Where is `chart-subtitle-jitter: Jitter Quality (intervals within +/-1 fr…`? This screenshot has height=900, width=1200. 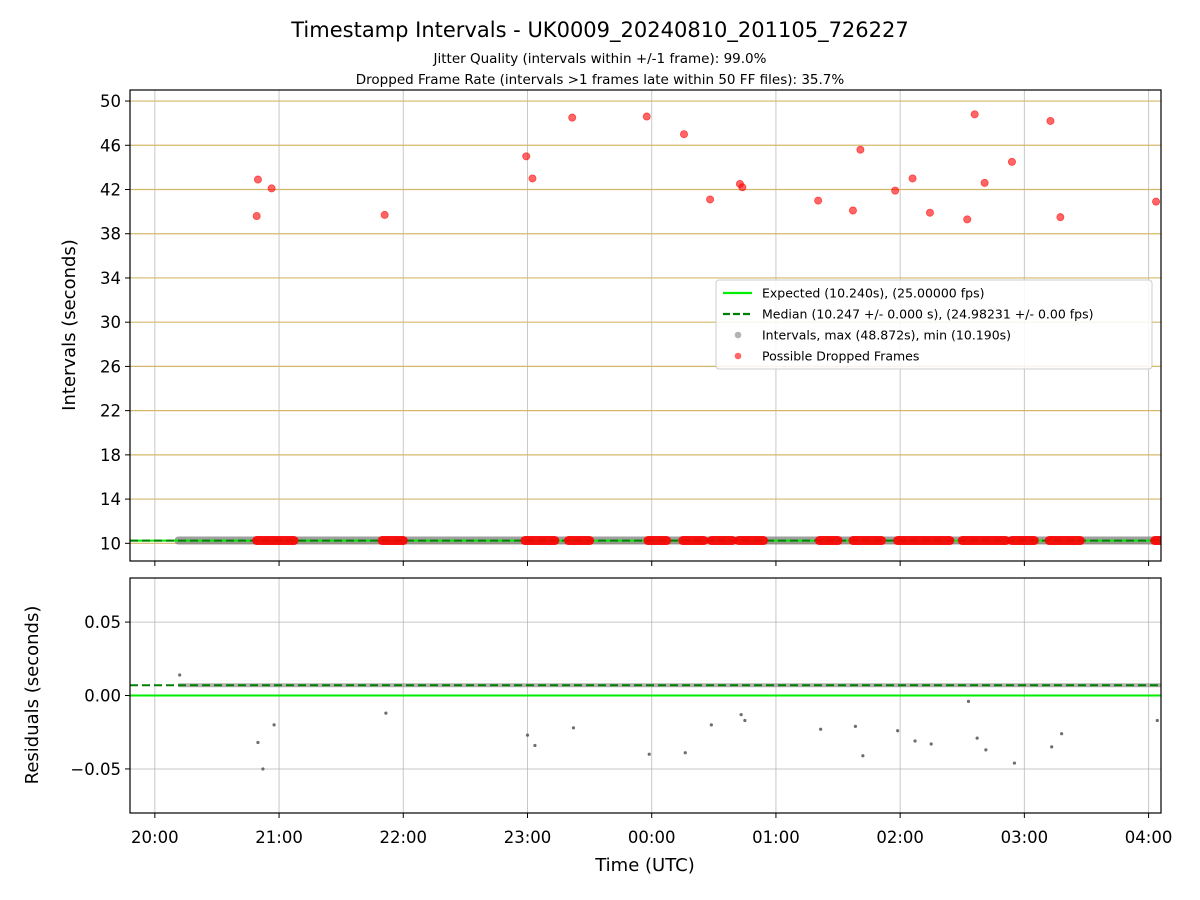
chart-subtitle-jitter: Jitter Quality (intervals within +/-1 fr… is located at coordinates (600, 59).